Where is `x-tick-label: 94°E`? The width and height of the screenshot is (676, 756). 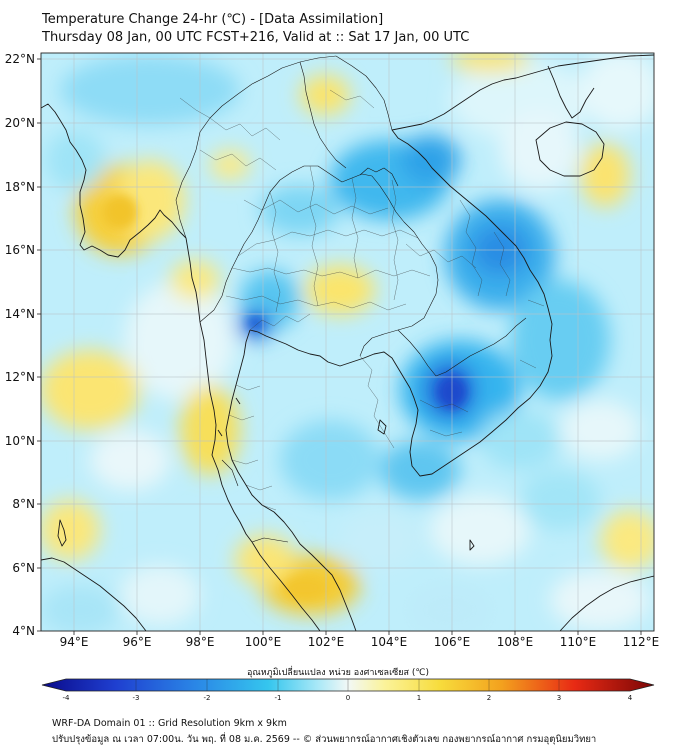
x-tick-label: 94°E is located at coordinates (74, 642).